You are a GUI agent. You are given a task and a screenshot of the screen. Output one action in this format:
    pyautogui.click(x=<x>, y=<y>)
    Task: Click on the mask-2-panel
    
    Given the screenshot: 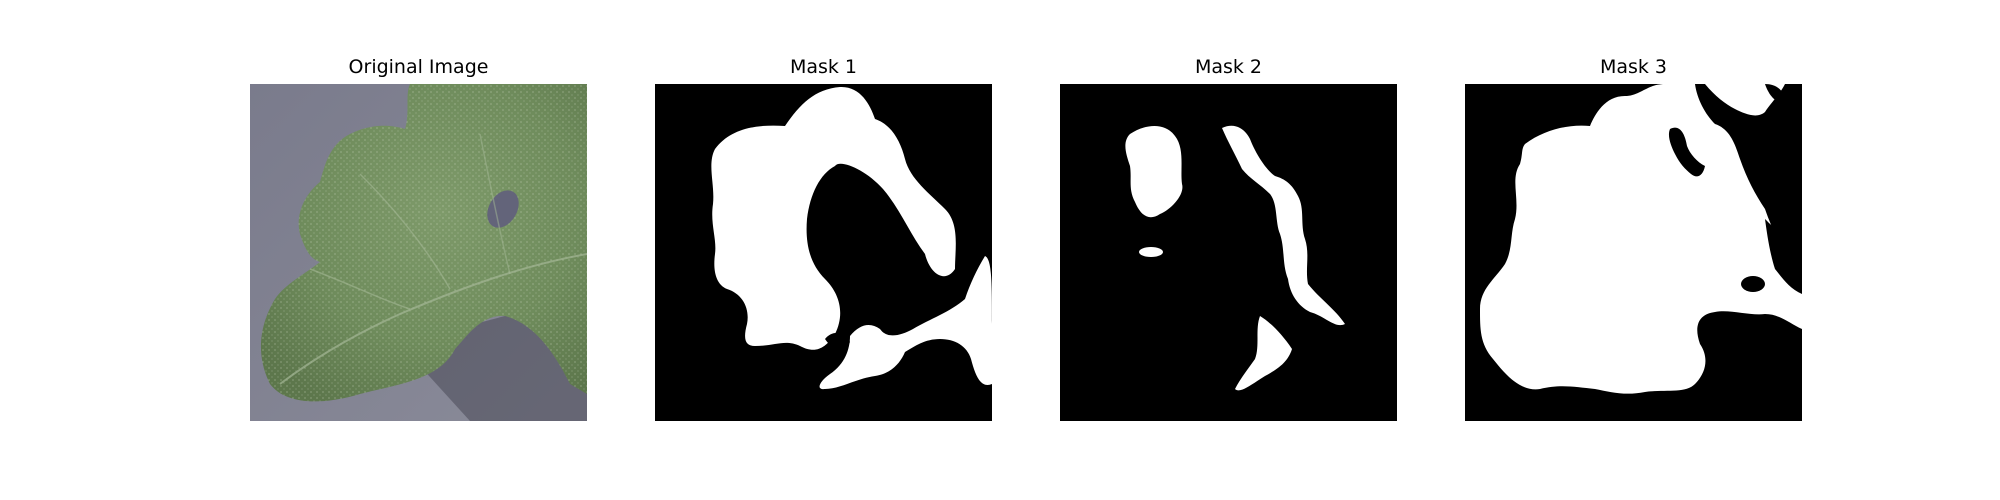 What is the action you would take?
    pyautogui.click(x=1228, y=252)
    